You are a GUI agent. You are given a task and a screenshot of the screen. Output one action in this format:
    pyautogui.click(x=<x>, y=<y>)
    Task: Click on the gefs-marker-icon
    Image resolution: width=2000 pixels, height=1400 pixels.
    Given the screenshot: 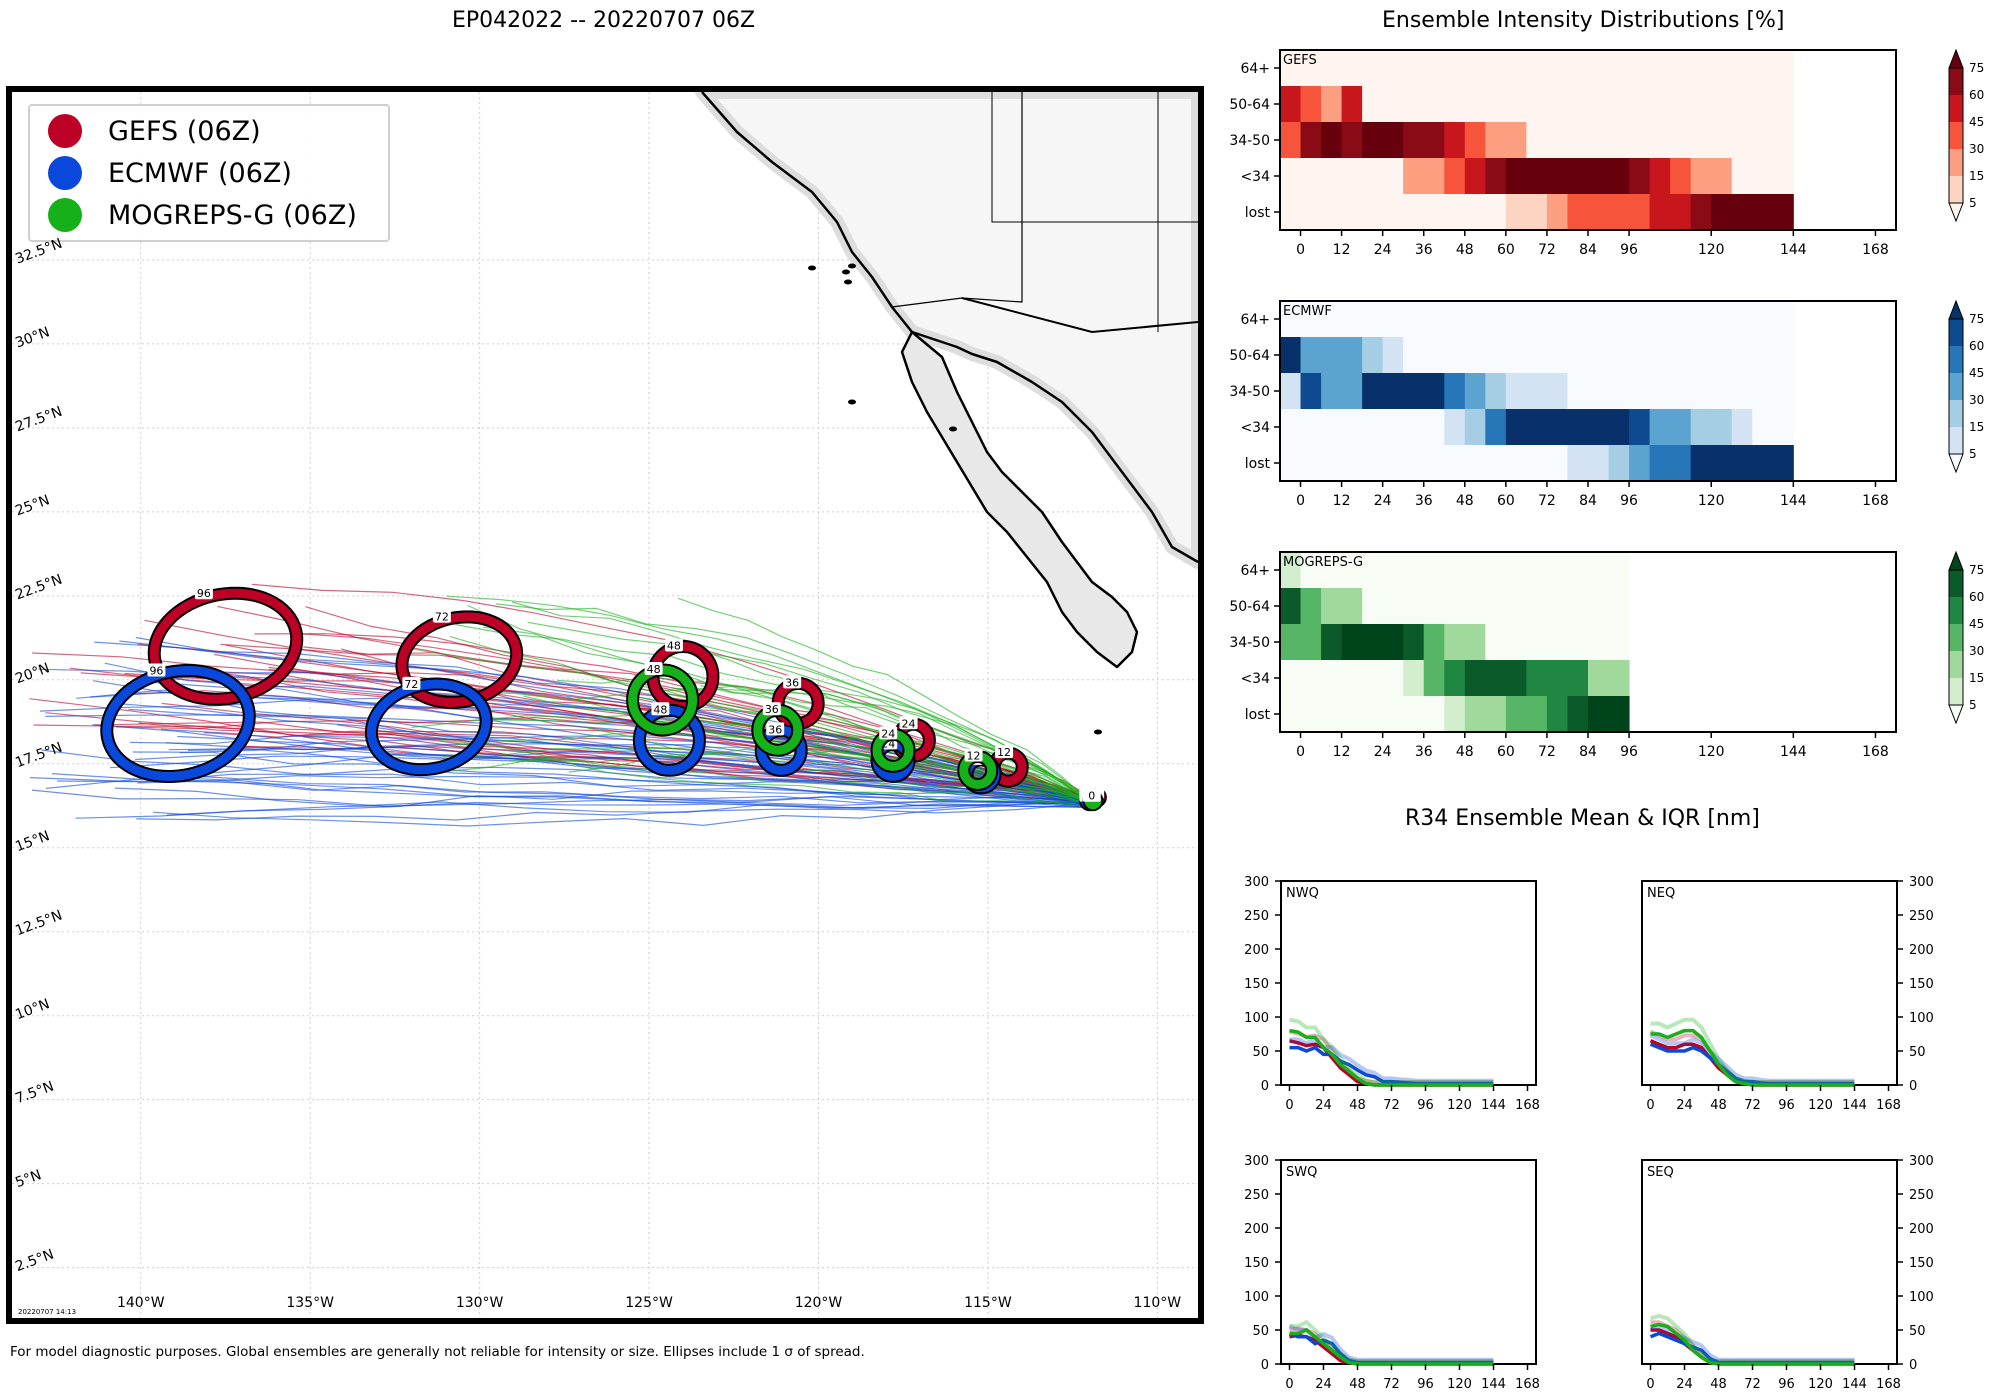 What is the action you would take?
    pyautogui.click(x=65, y=131)
    